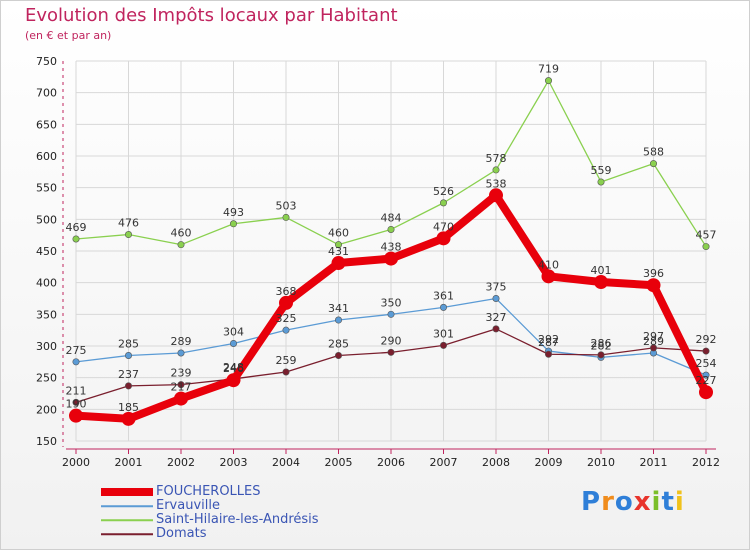 This screenshot has width=750, height=550. Describe the element at coordinates (443, 333) in the screenshot. I see `data-label: 301` at that location.